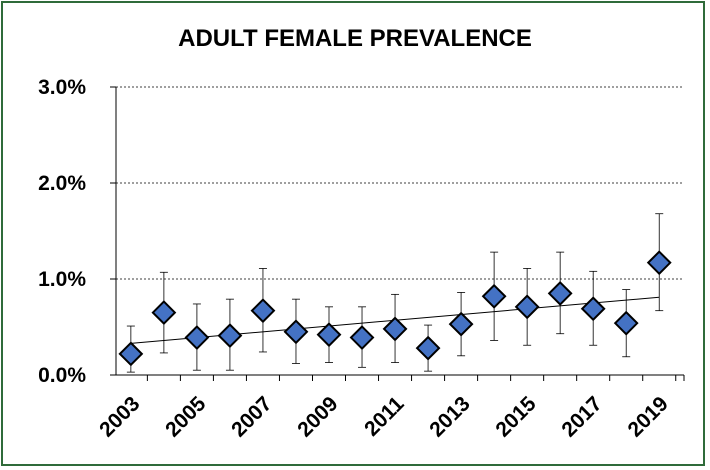  What do you see at coordinates (62, 183) in the screenshot?
I see `y-tick-label: 2.0%` at bounding box center [62, 183].